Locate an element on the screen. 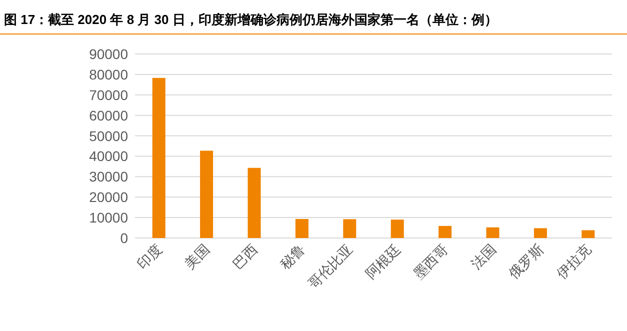  y-tick-label: 50000 is located at coordinates (108, 136).